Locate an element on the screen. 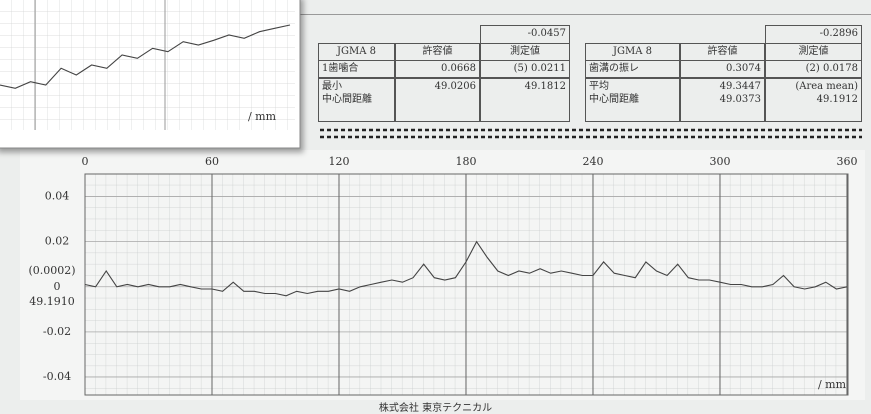  cell-text: 歯溝の振レ is located at coordinates (614, 68).